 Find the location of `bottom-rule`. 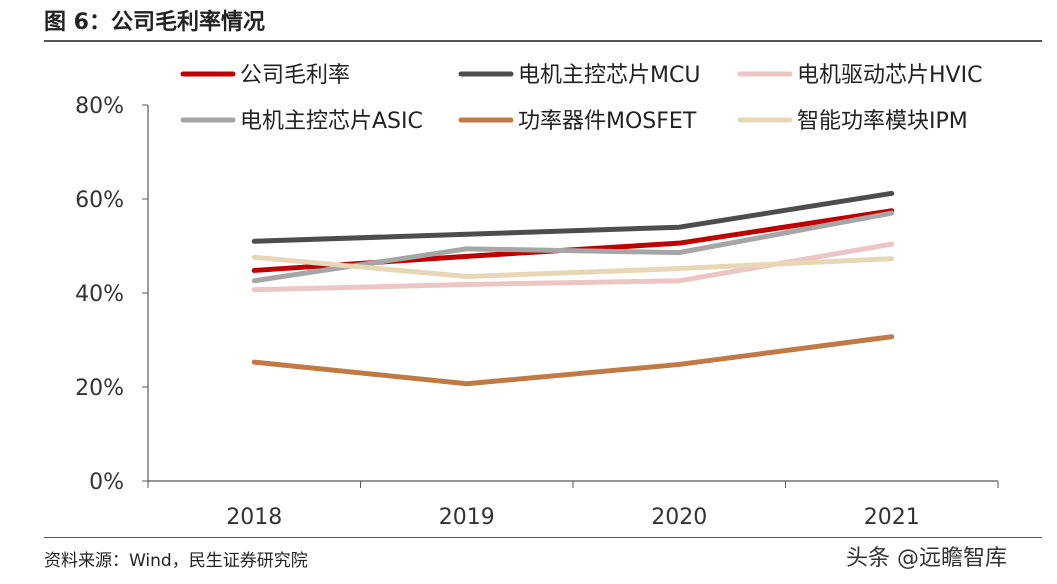

bottom-rule is located at coordinates (543, 537).